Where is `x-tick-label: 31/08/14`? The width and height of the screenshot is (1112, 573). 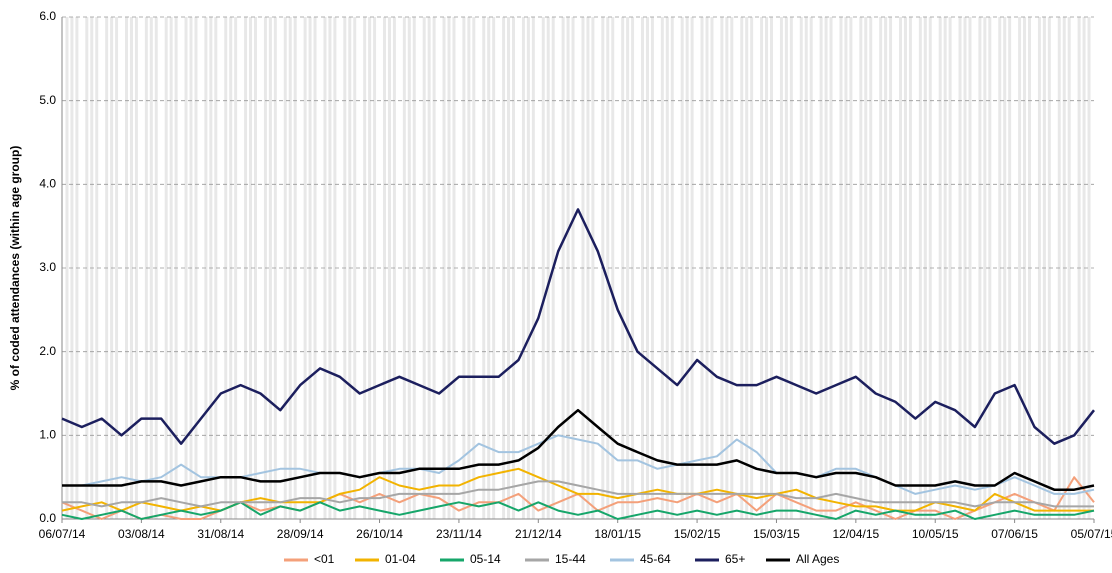 x-tick-label: 31/08/14 is located at coordinates (220, 534).